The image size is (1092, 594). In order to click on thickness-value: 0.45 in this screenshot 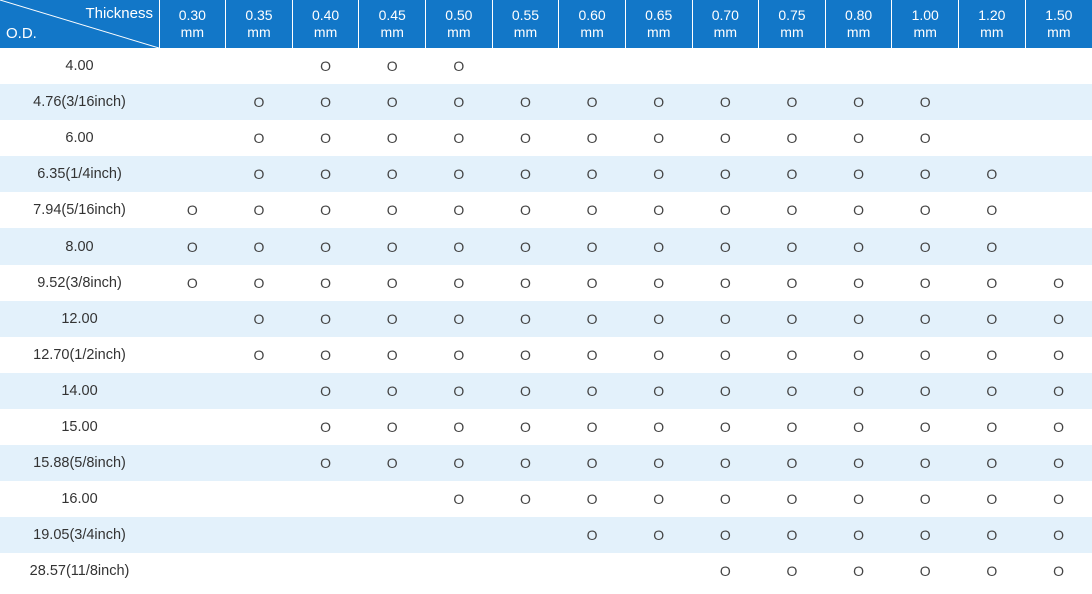, I will do `click(392, 15)`.